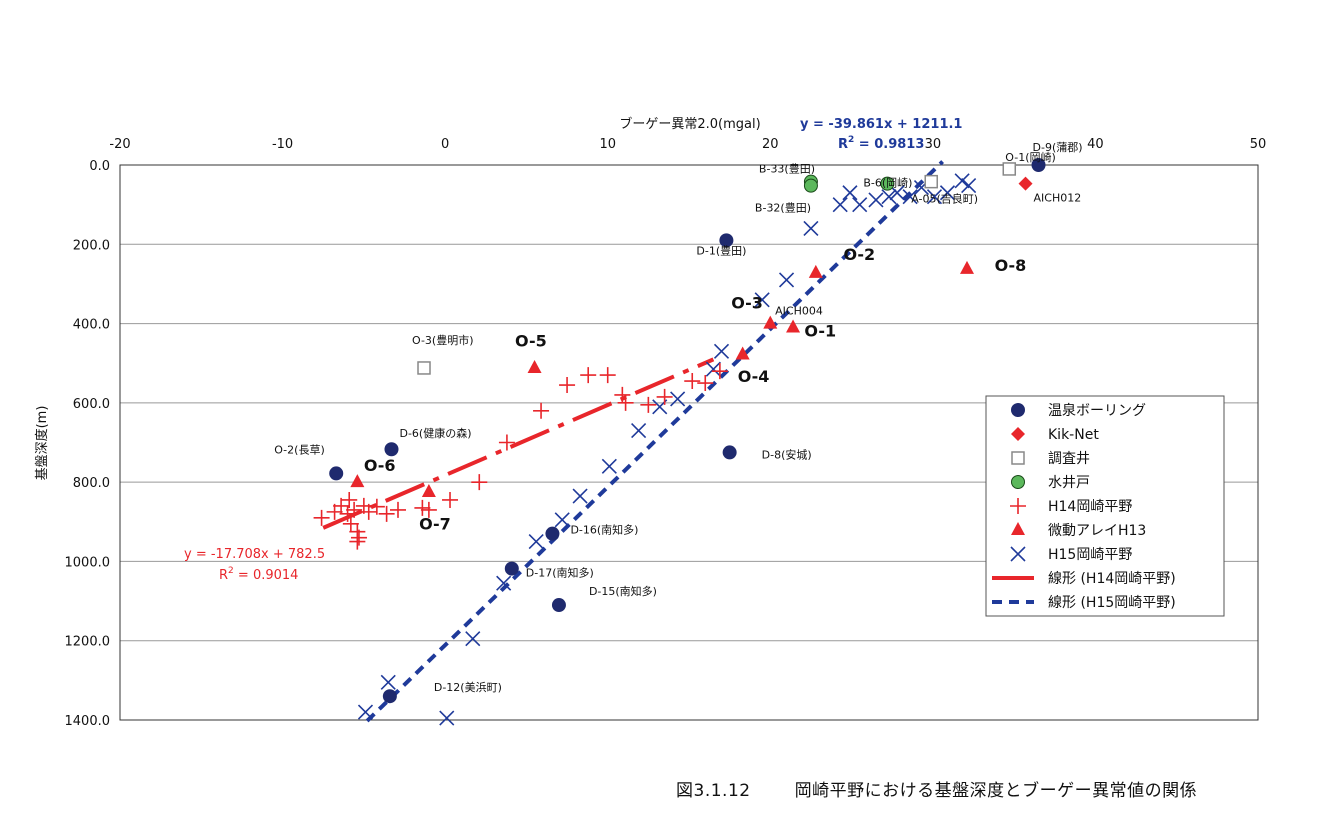 This screenshot has width=1320, height=840. Describe the element at coordinates (1090, 555) in the screenshot. I see `legend-label: H15岡崎平野` at that location.